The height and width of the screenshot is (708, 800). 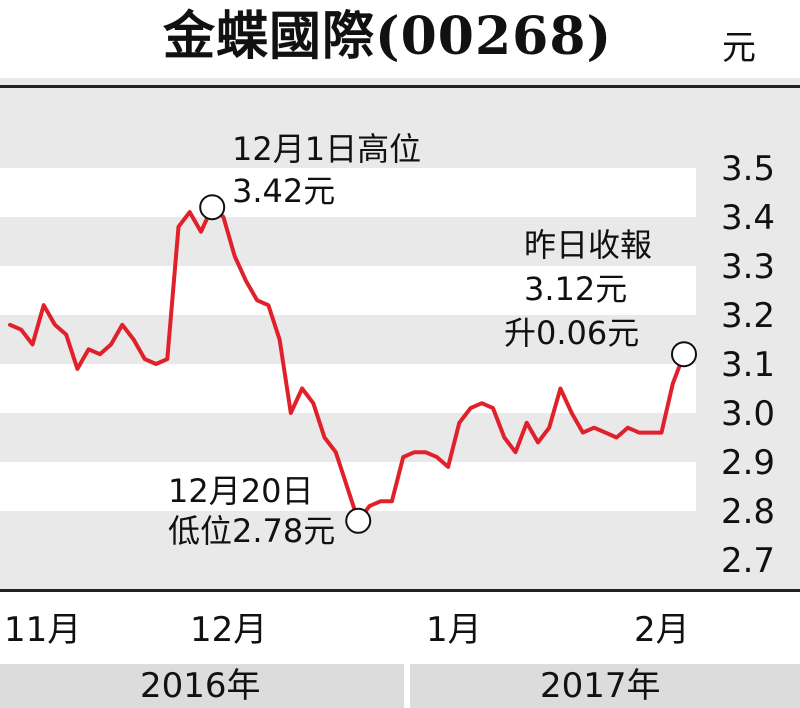 What do you see at coordinates (358, 520) in the screenshot?
I see `low-marker` at bounding box center [358, 520].